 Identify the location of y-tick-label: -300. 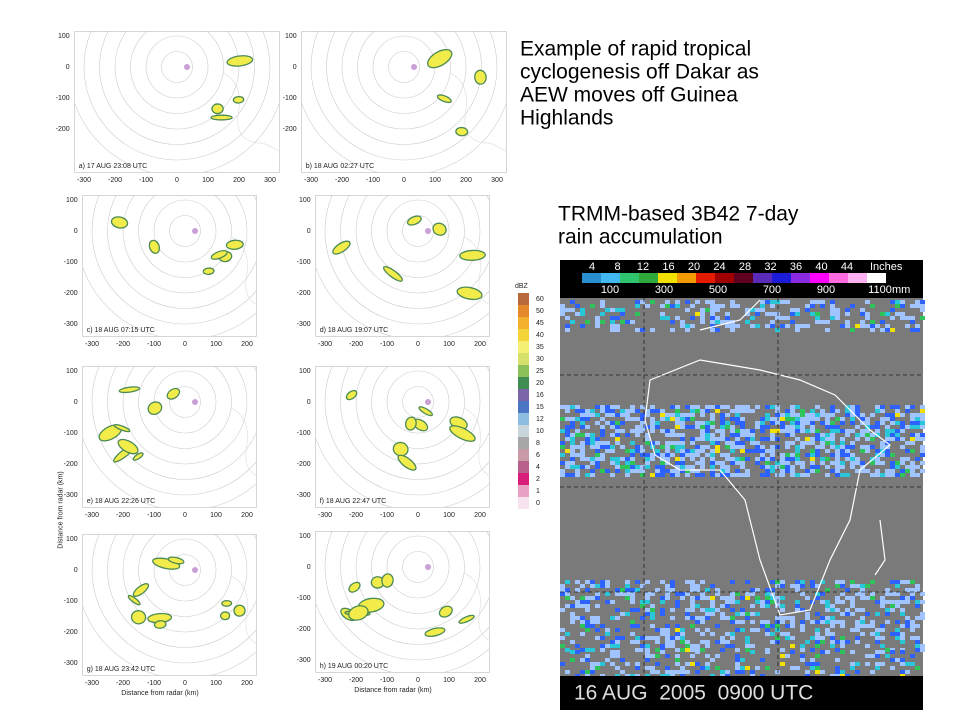
(304, 495).